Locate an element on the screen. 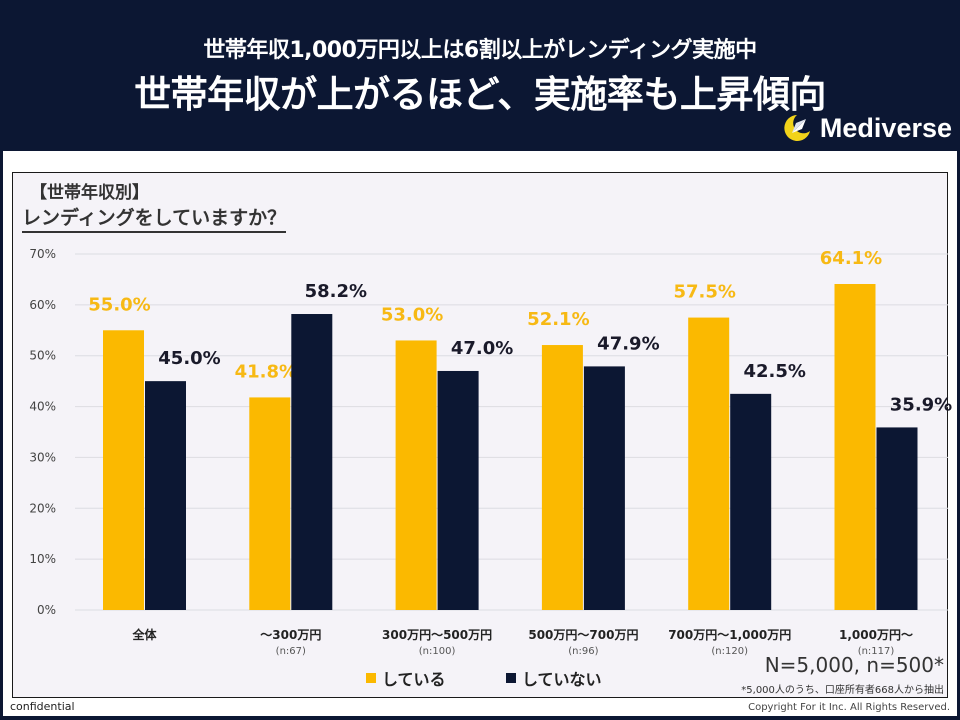 The image size is (960, 720). data-label-doing: 55.0% is located at coordinates (119, 304).